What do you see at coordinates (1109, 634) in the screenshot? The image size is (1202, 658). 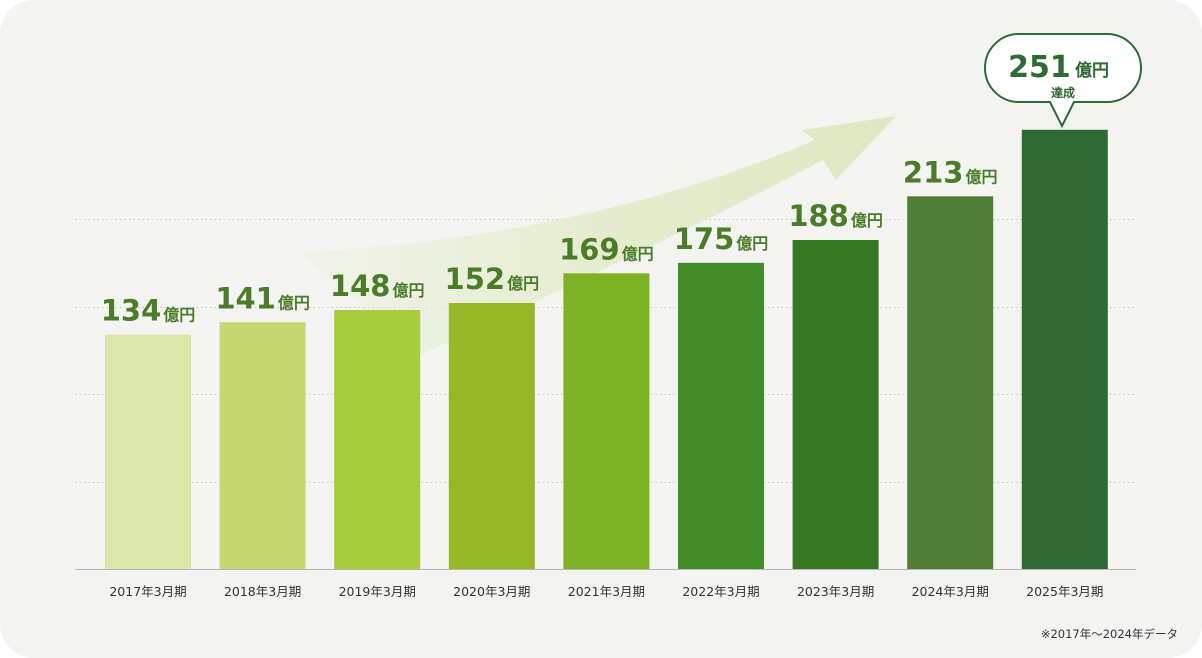 I see `footnote: ※2017年～2024年データ` at bounding box center [1109, 634].